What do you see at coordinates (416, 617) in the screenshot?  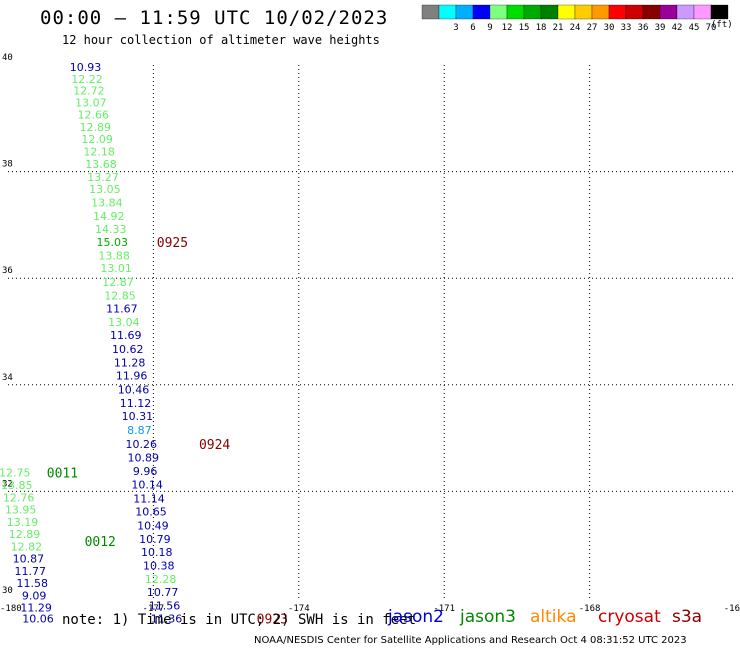 I see `satellite-label-jason2: jason2` at bounding box center [416, 617].